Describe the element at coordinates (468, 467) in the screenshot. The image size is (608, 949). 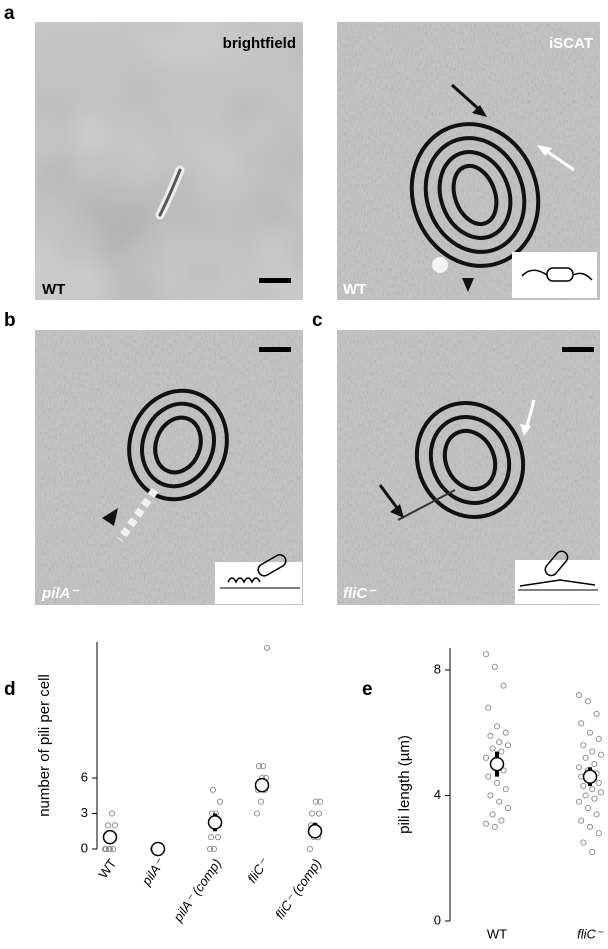
I see `image-flic` at that location.